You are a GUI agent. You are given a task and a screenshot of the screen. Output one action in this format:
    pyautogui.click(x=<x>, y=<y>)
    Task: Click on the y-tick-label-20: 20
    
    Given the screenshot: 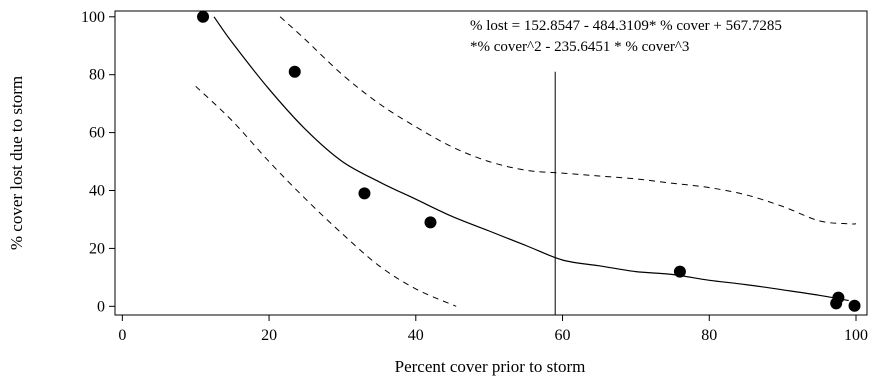 What is the action you would take?
    pyautogui.click(x=97, y=248)
    